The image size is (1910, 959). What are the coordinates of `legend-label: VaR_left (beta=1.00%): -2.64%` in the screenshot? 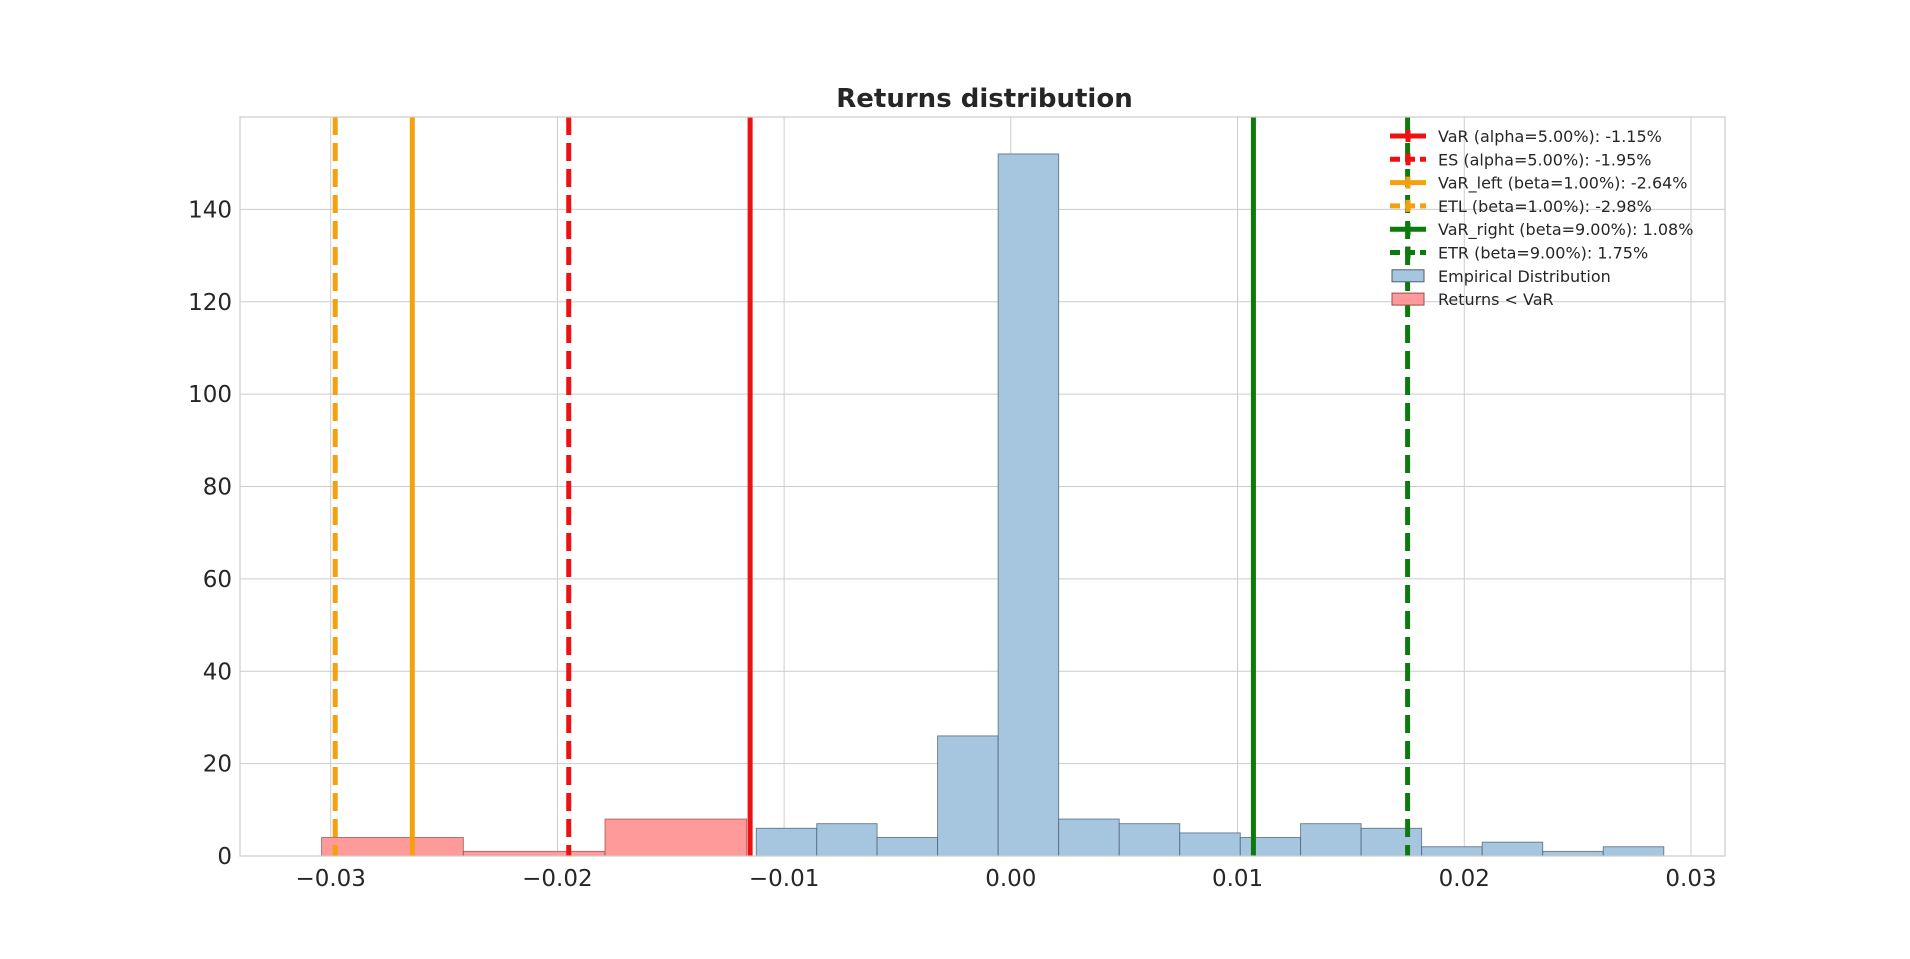 It's located at (1563, 184).